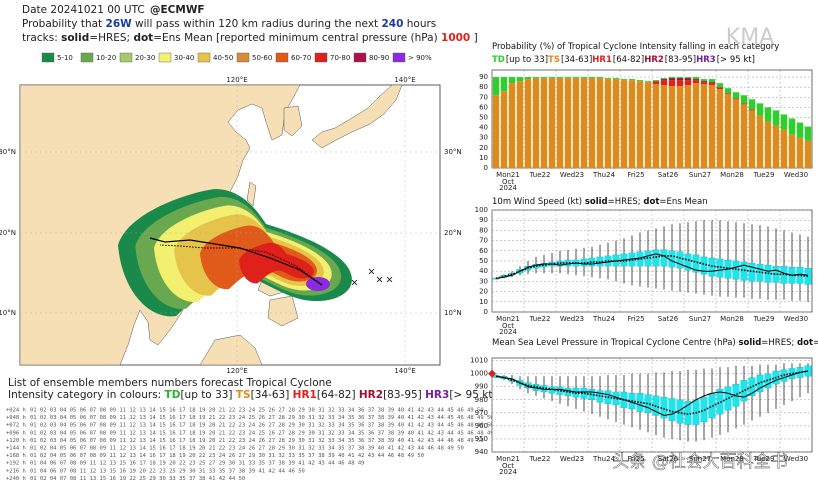 The height and width of the screenshot is (482, 818). Describe the element at coordinates (483, 230) in the screenshot. I see `y-tick-label: 80` at that location.